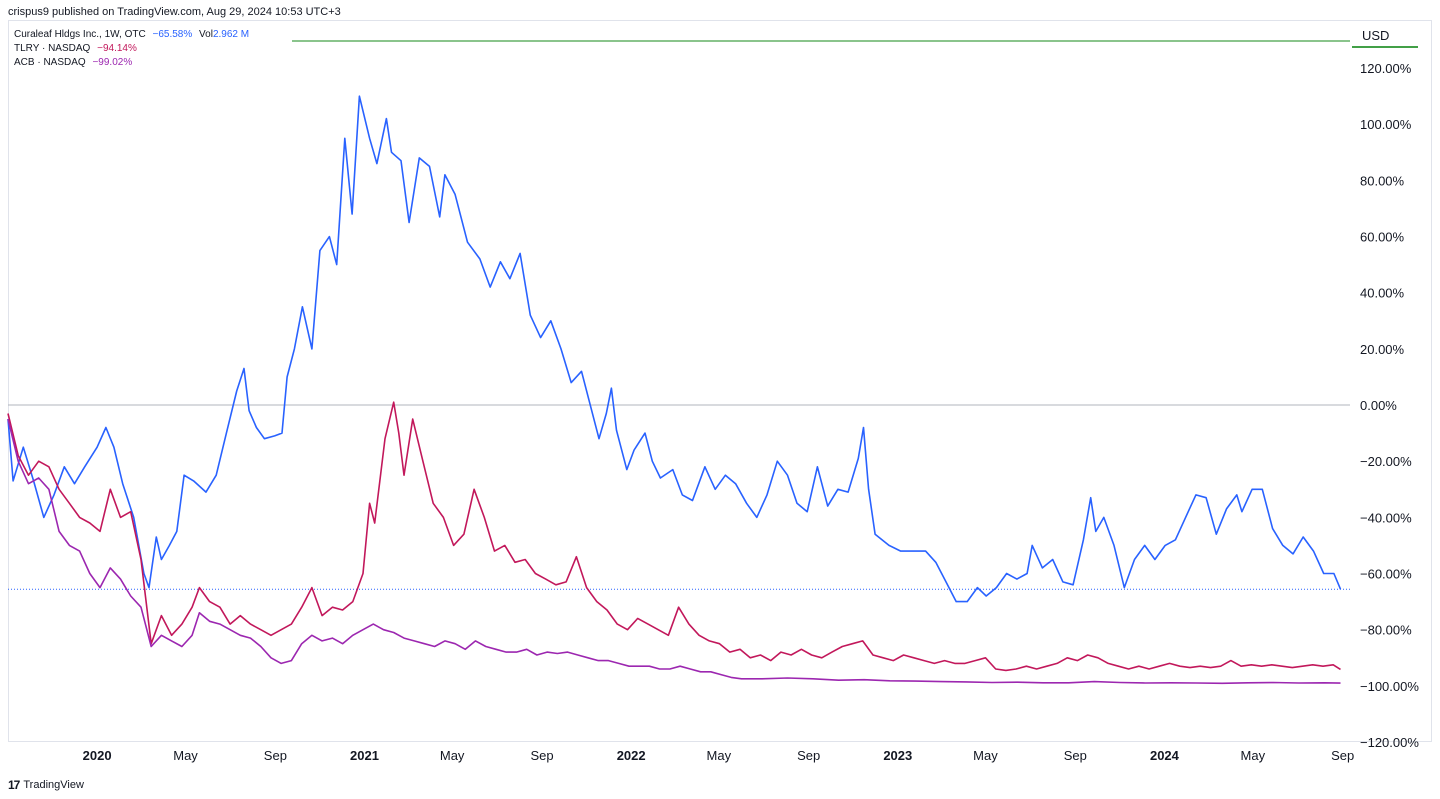 The width and height of the screenshot is (1440, 799). I want to click on legend-main-name: Curaleaf Hldgs Inc., 1W, OTC, so click(80, 34).